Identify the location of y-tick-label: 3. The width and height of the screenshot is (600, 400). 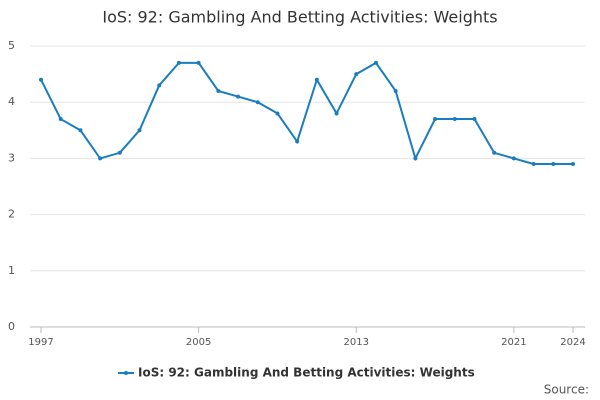
(11, 157).